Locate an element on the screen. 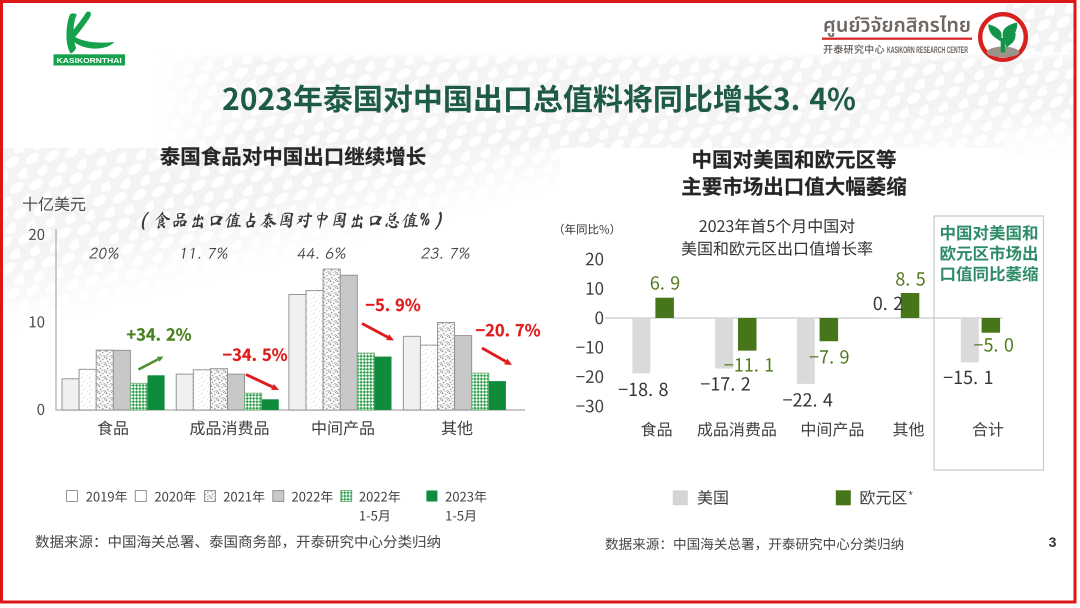  svg-text: KASIKORNTHAI is located at coordinates (89, 60).